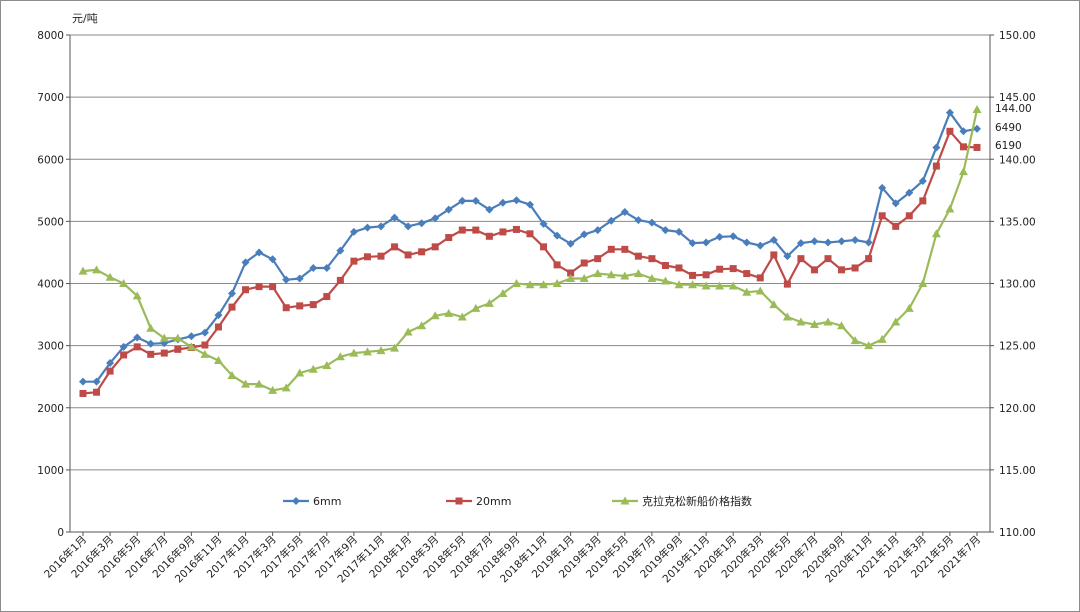 The image size is (1080, 612). What do you see at coordinates (493, 501) in the screenshot?
I see `legend-label: 20mm` at bounding box center [493, 501].